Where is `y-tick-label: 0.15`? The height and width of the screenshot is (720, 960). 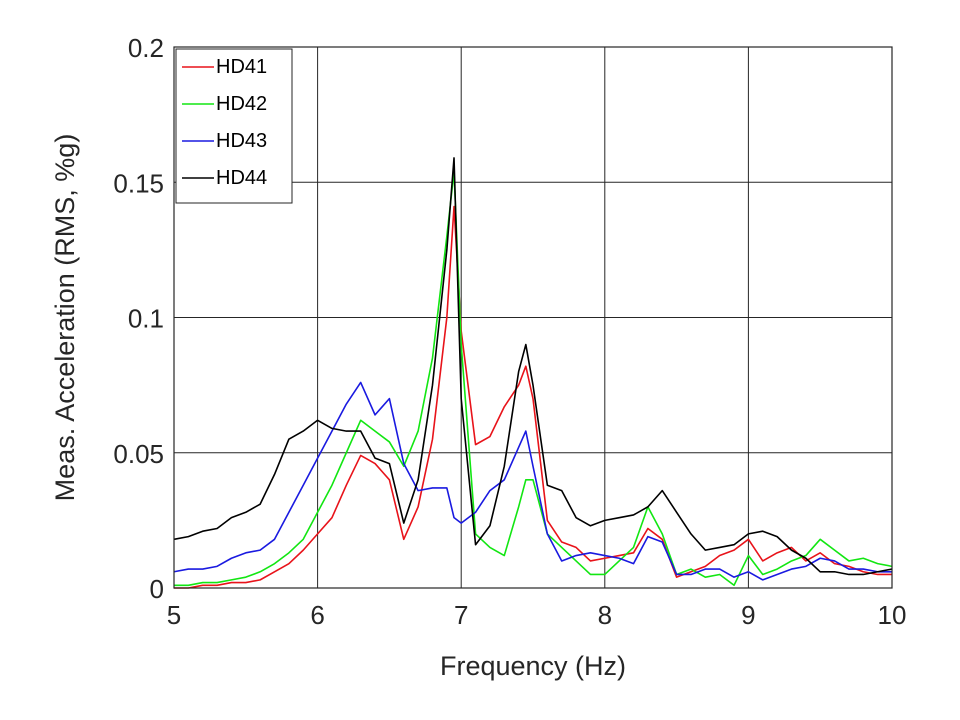
y-tick-label: 0.15 is located at coordinates (138, 183).